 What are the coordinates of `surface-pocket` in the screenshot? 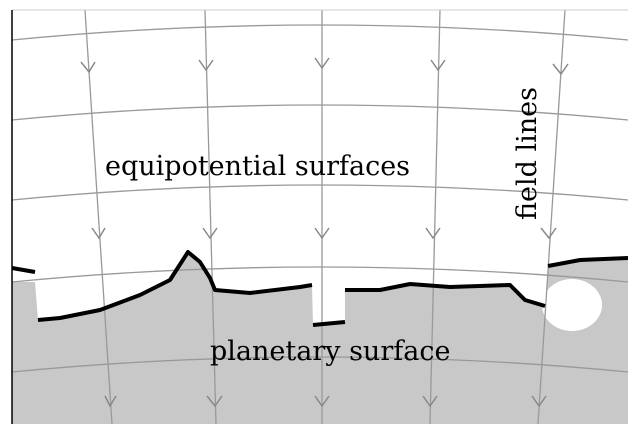 It's located at (572, 305).